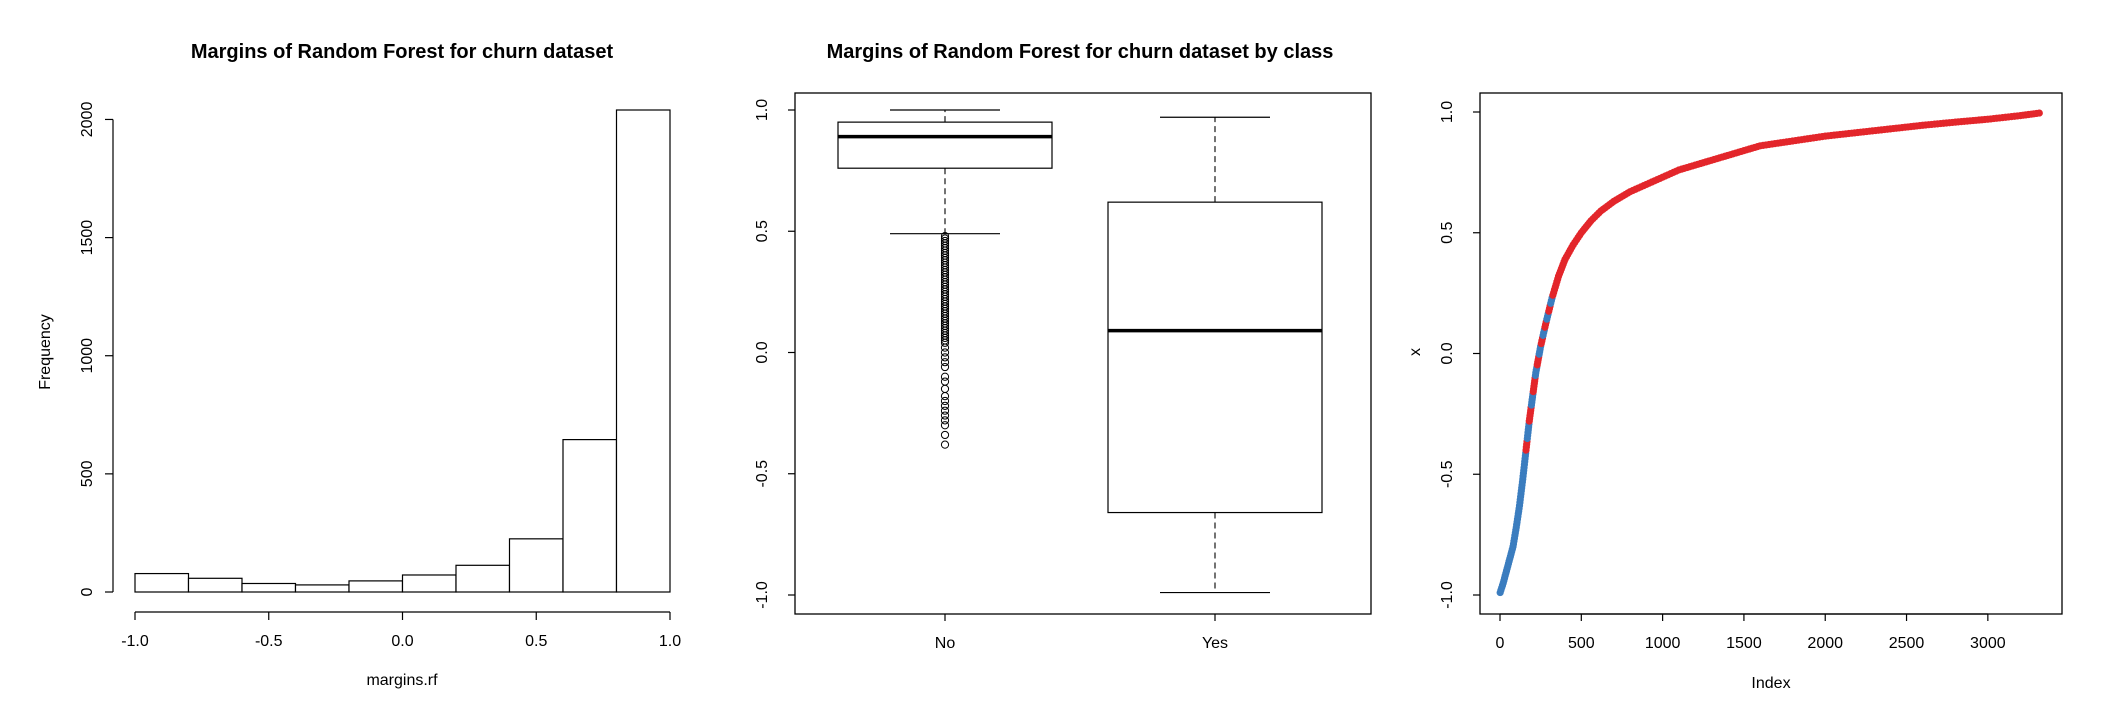 The height and width of the screenshot is (710, 2113). Describe the element at coordinates (1447, 112) in the screenshot. I see `index-plot-y-tick-label: 1.0` at that location.